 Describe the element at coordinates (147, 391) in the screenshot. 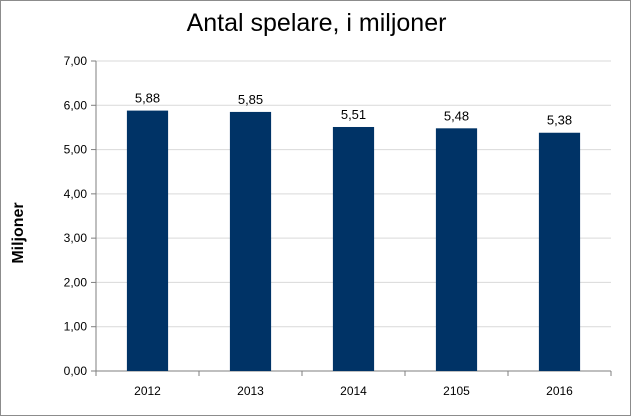

I see `x-tick-label: 2012` at that location.